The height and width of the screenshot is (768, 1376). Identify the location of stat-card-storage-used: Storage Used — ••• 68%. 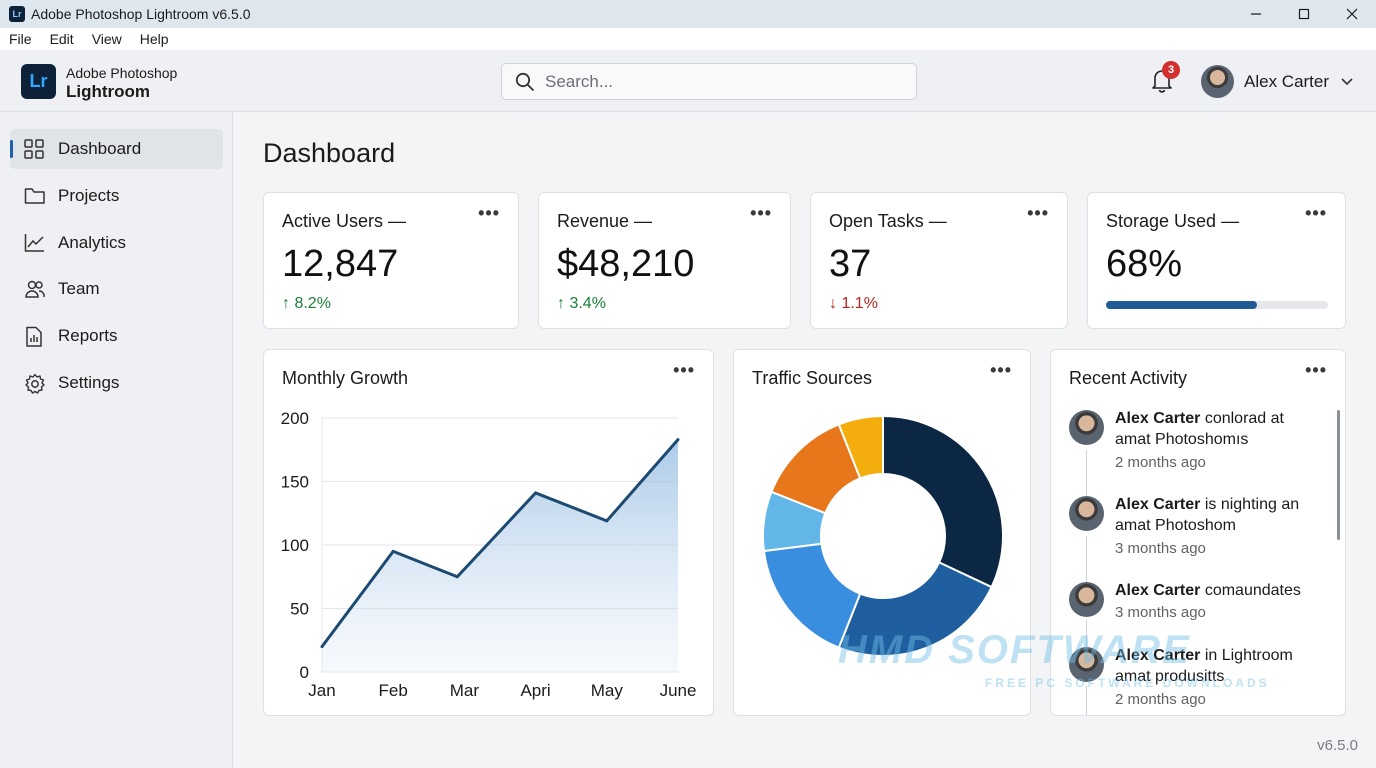
(1216, 260).